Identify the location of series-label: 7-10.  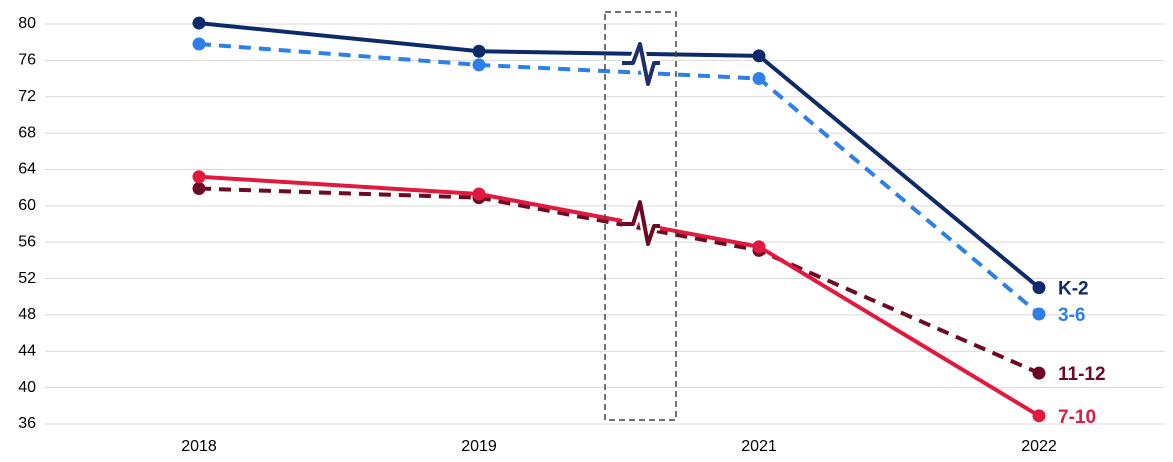
(1077, 417).